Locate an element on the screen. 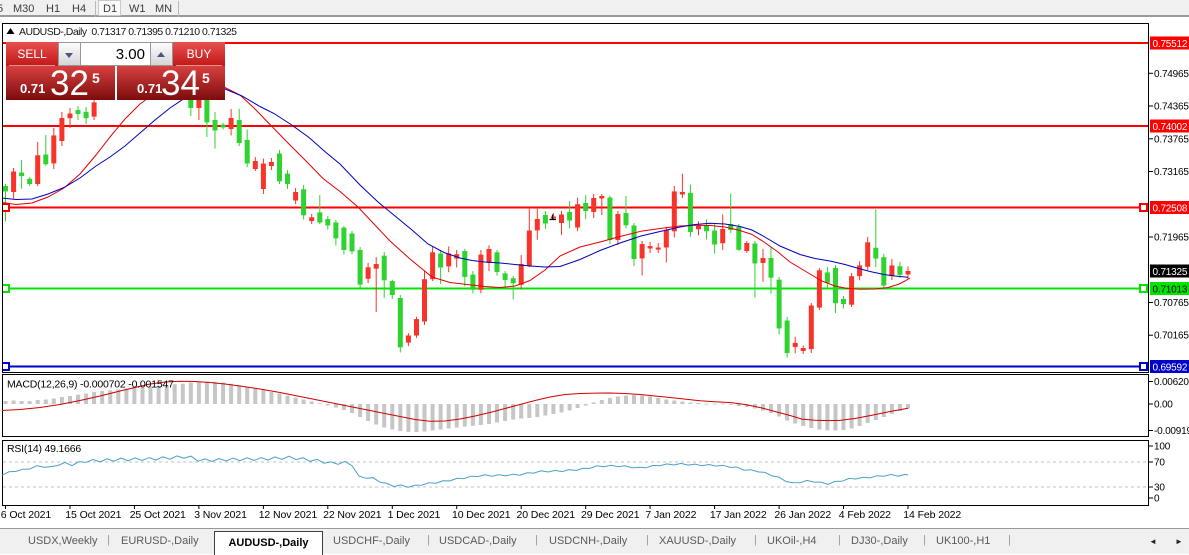 This screenshot has width=1189, height=555. svg-text: 0.73765 is located at coordinates (1171, 139).